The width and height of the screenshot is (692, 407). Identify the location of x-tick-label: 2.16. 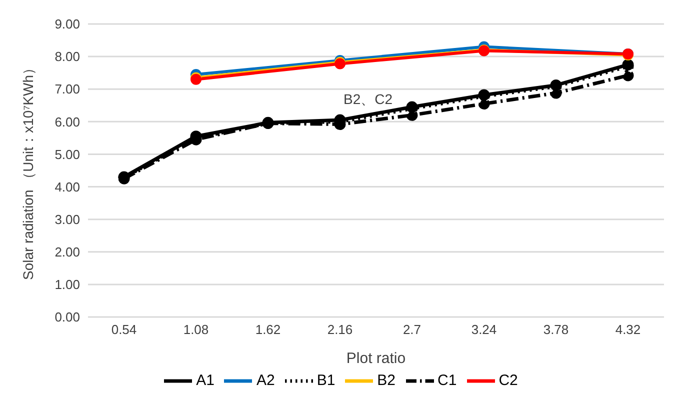
(340, 330).